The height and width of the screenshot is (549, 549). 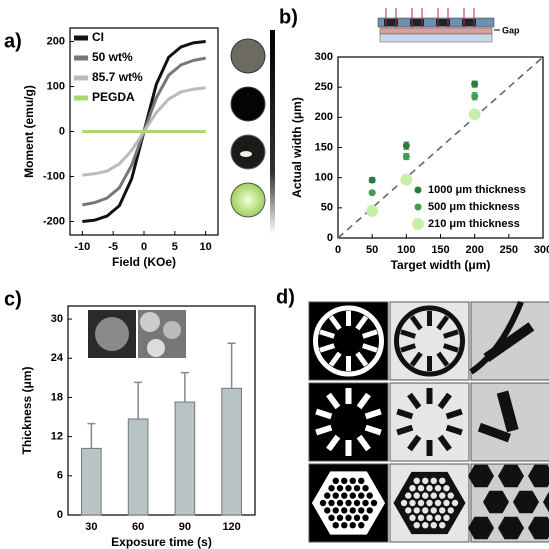 I want to click on x-tick-label: 300, so click(x=541, y=250).